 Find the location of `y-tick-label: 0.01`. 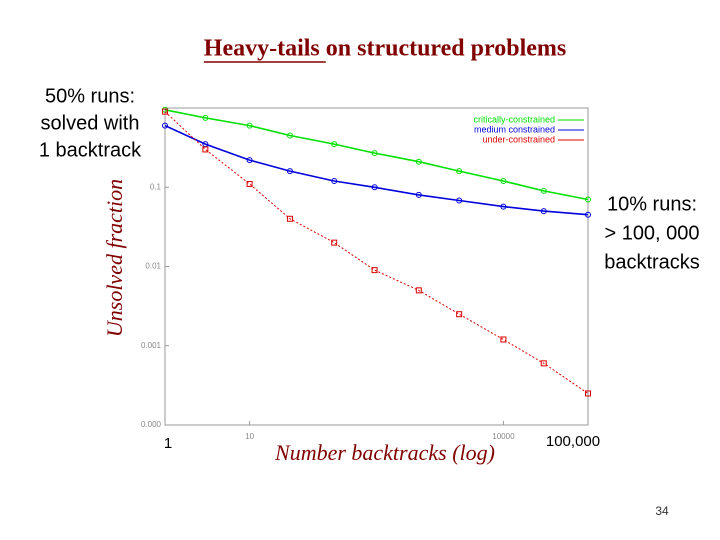

y-tick-label: 0.01 is located at coordinates (153, 266).